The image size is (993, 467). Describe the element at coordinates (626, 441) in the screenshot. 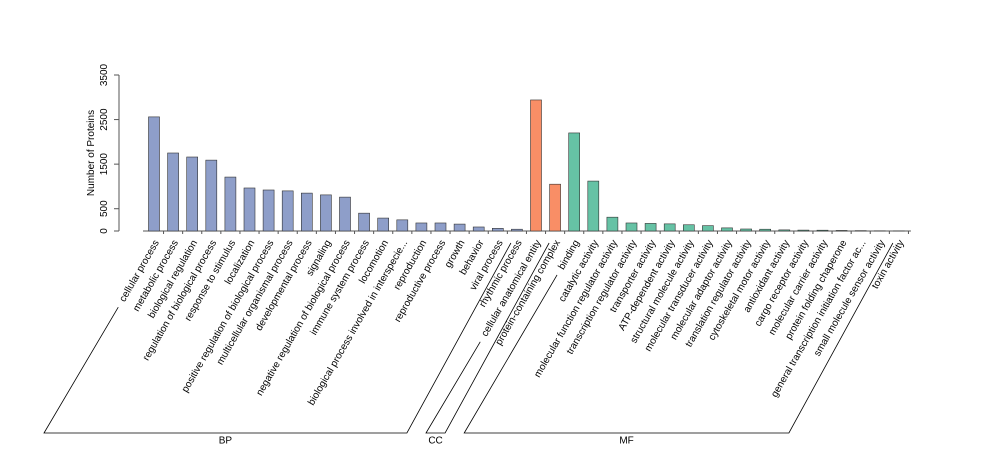

I see `group-label: MF` at that location.